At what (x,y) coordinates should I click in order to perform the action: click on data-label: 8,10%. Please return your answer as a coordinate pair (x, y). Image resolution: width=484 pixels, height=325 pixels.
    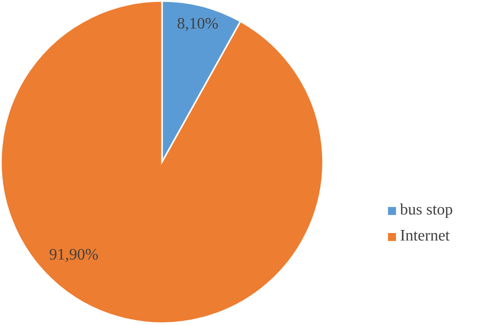
    Looking at the image, I should click on (197, 24).